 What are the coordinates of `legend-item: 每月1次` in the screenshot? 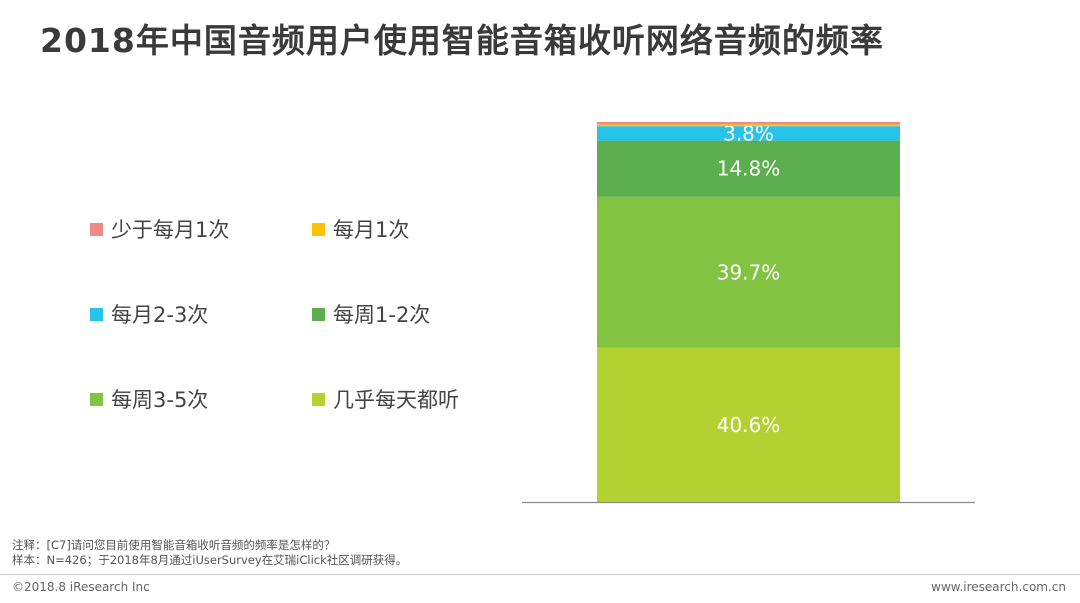 It's located at (360, 229).